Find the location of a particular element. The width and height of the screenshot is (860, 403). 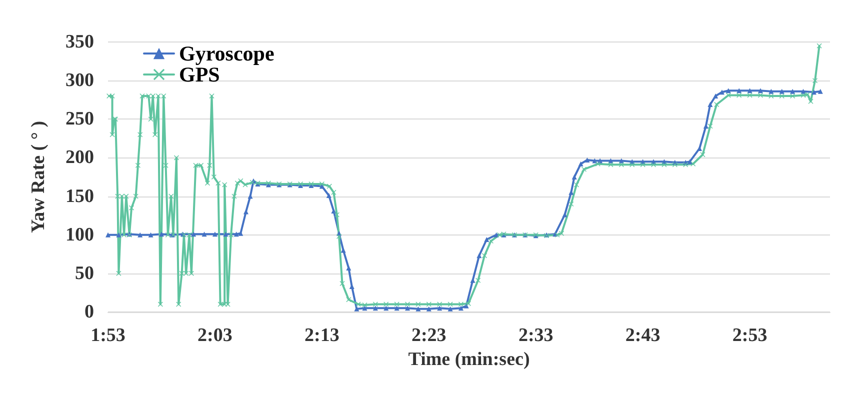

x-tick-label: 2:13 is located at coordinates (322, 335).